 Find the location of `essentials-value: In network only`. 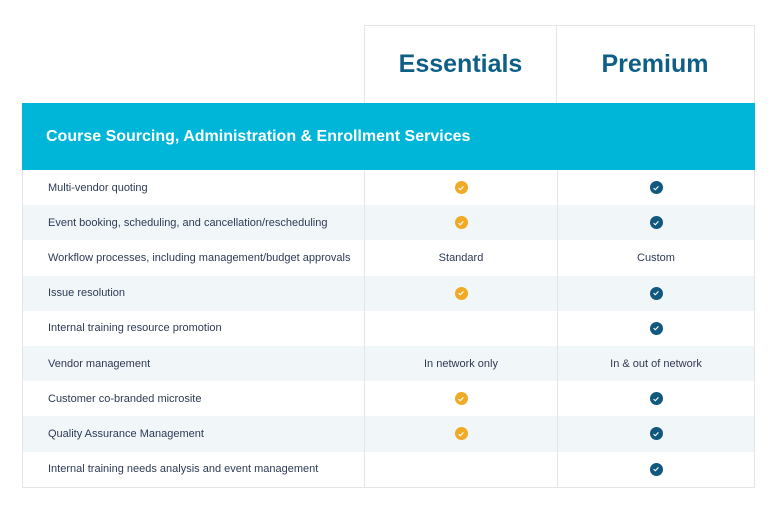

essentials-value: In network only is located at coordinates (461, 363).